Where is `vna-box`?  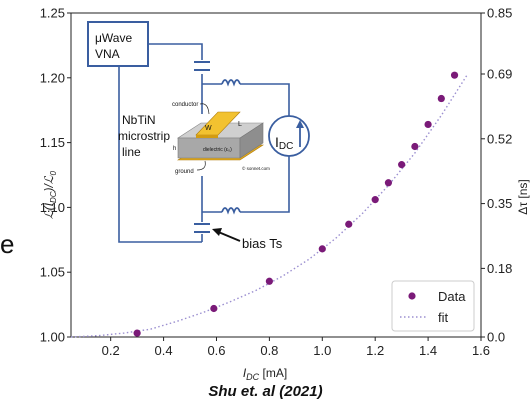
vna-box is located at coordinates (118, 44).